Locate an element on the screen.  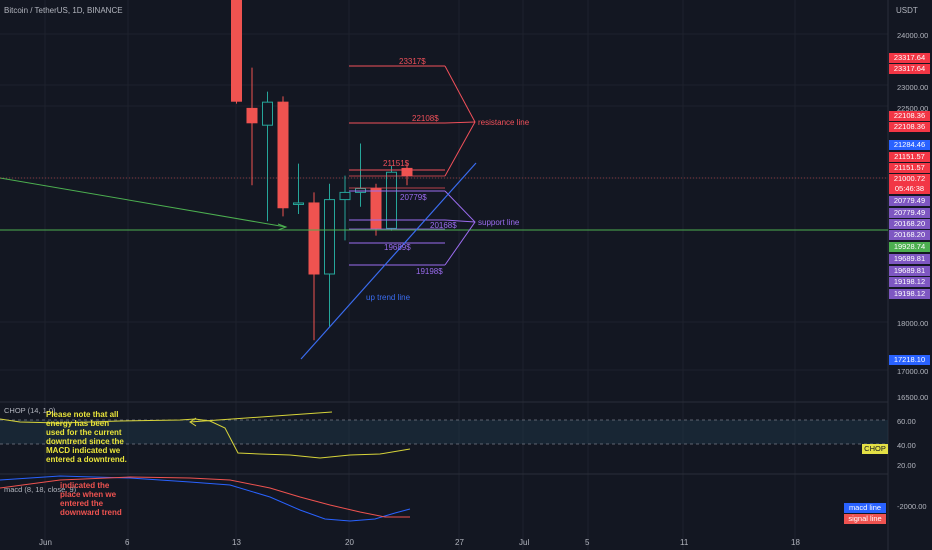
price-tag-resistance: 05:46:38 is located at coordinates (909, 189).